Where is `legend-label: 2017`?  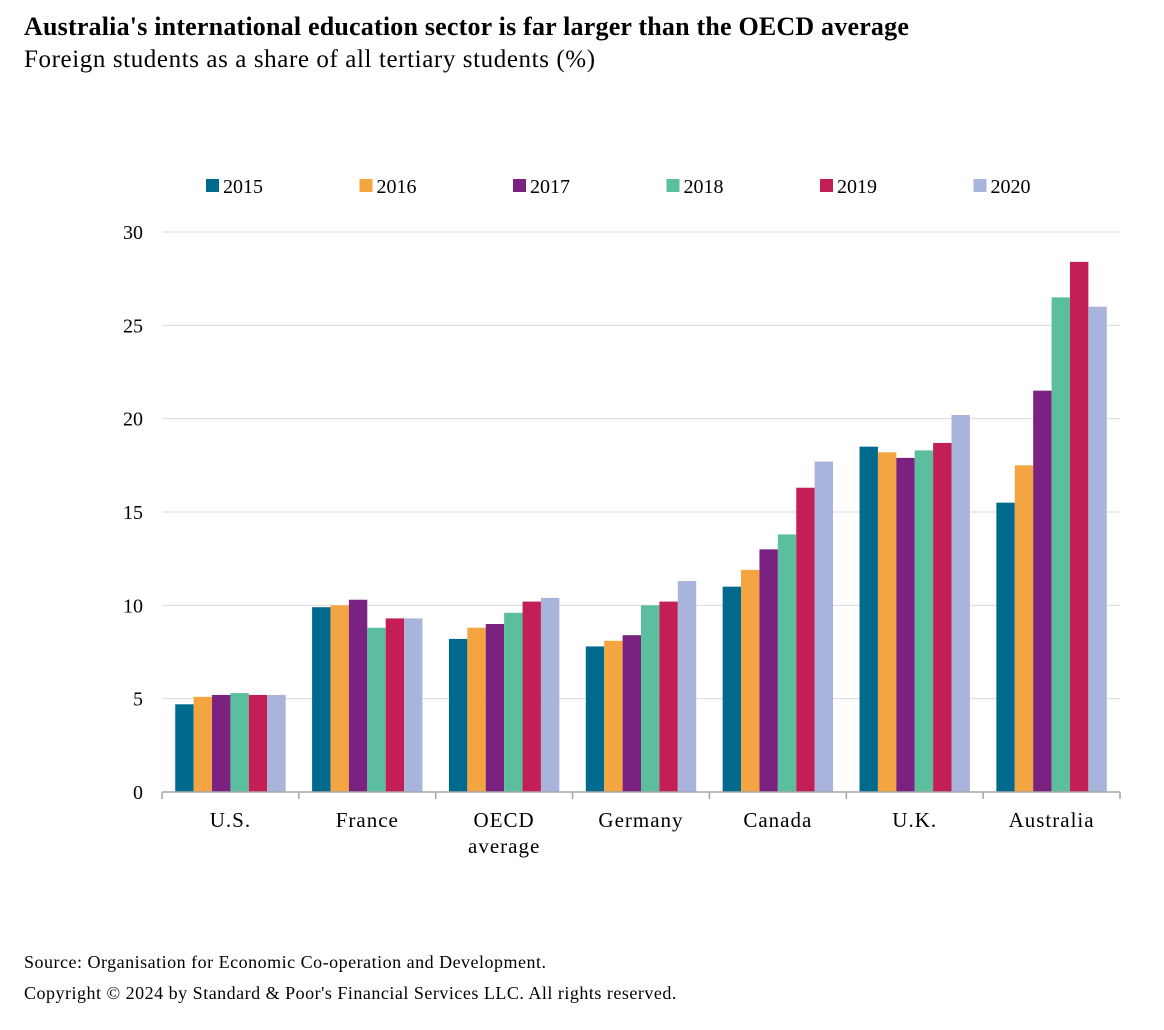 legend-label: 2017 is located at coordinates (550, 187).